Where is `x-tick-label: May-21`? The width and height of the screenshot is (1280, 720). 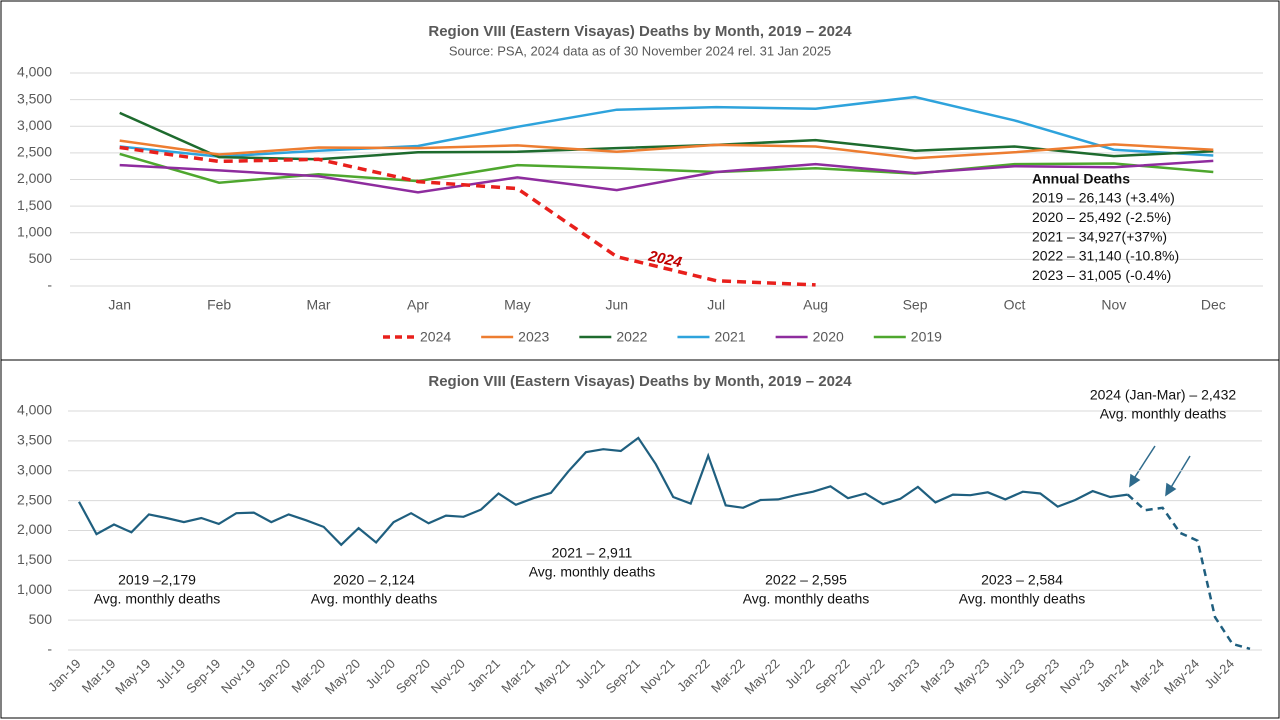
x-tick-label: May-21 is located at coordinates (552, 676).